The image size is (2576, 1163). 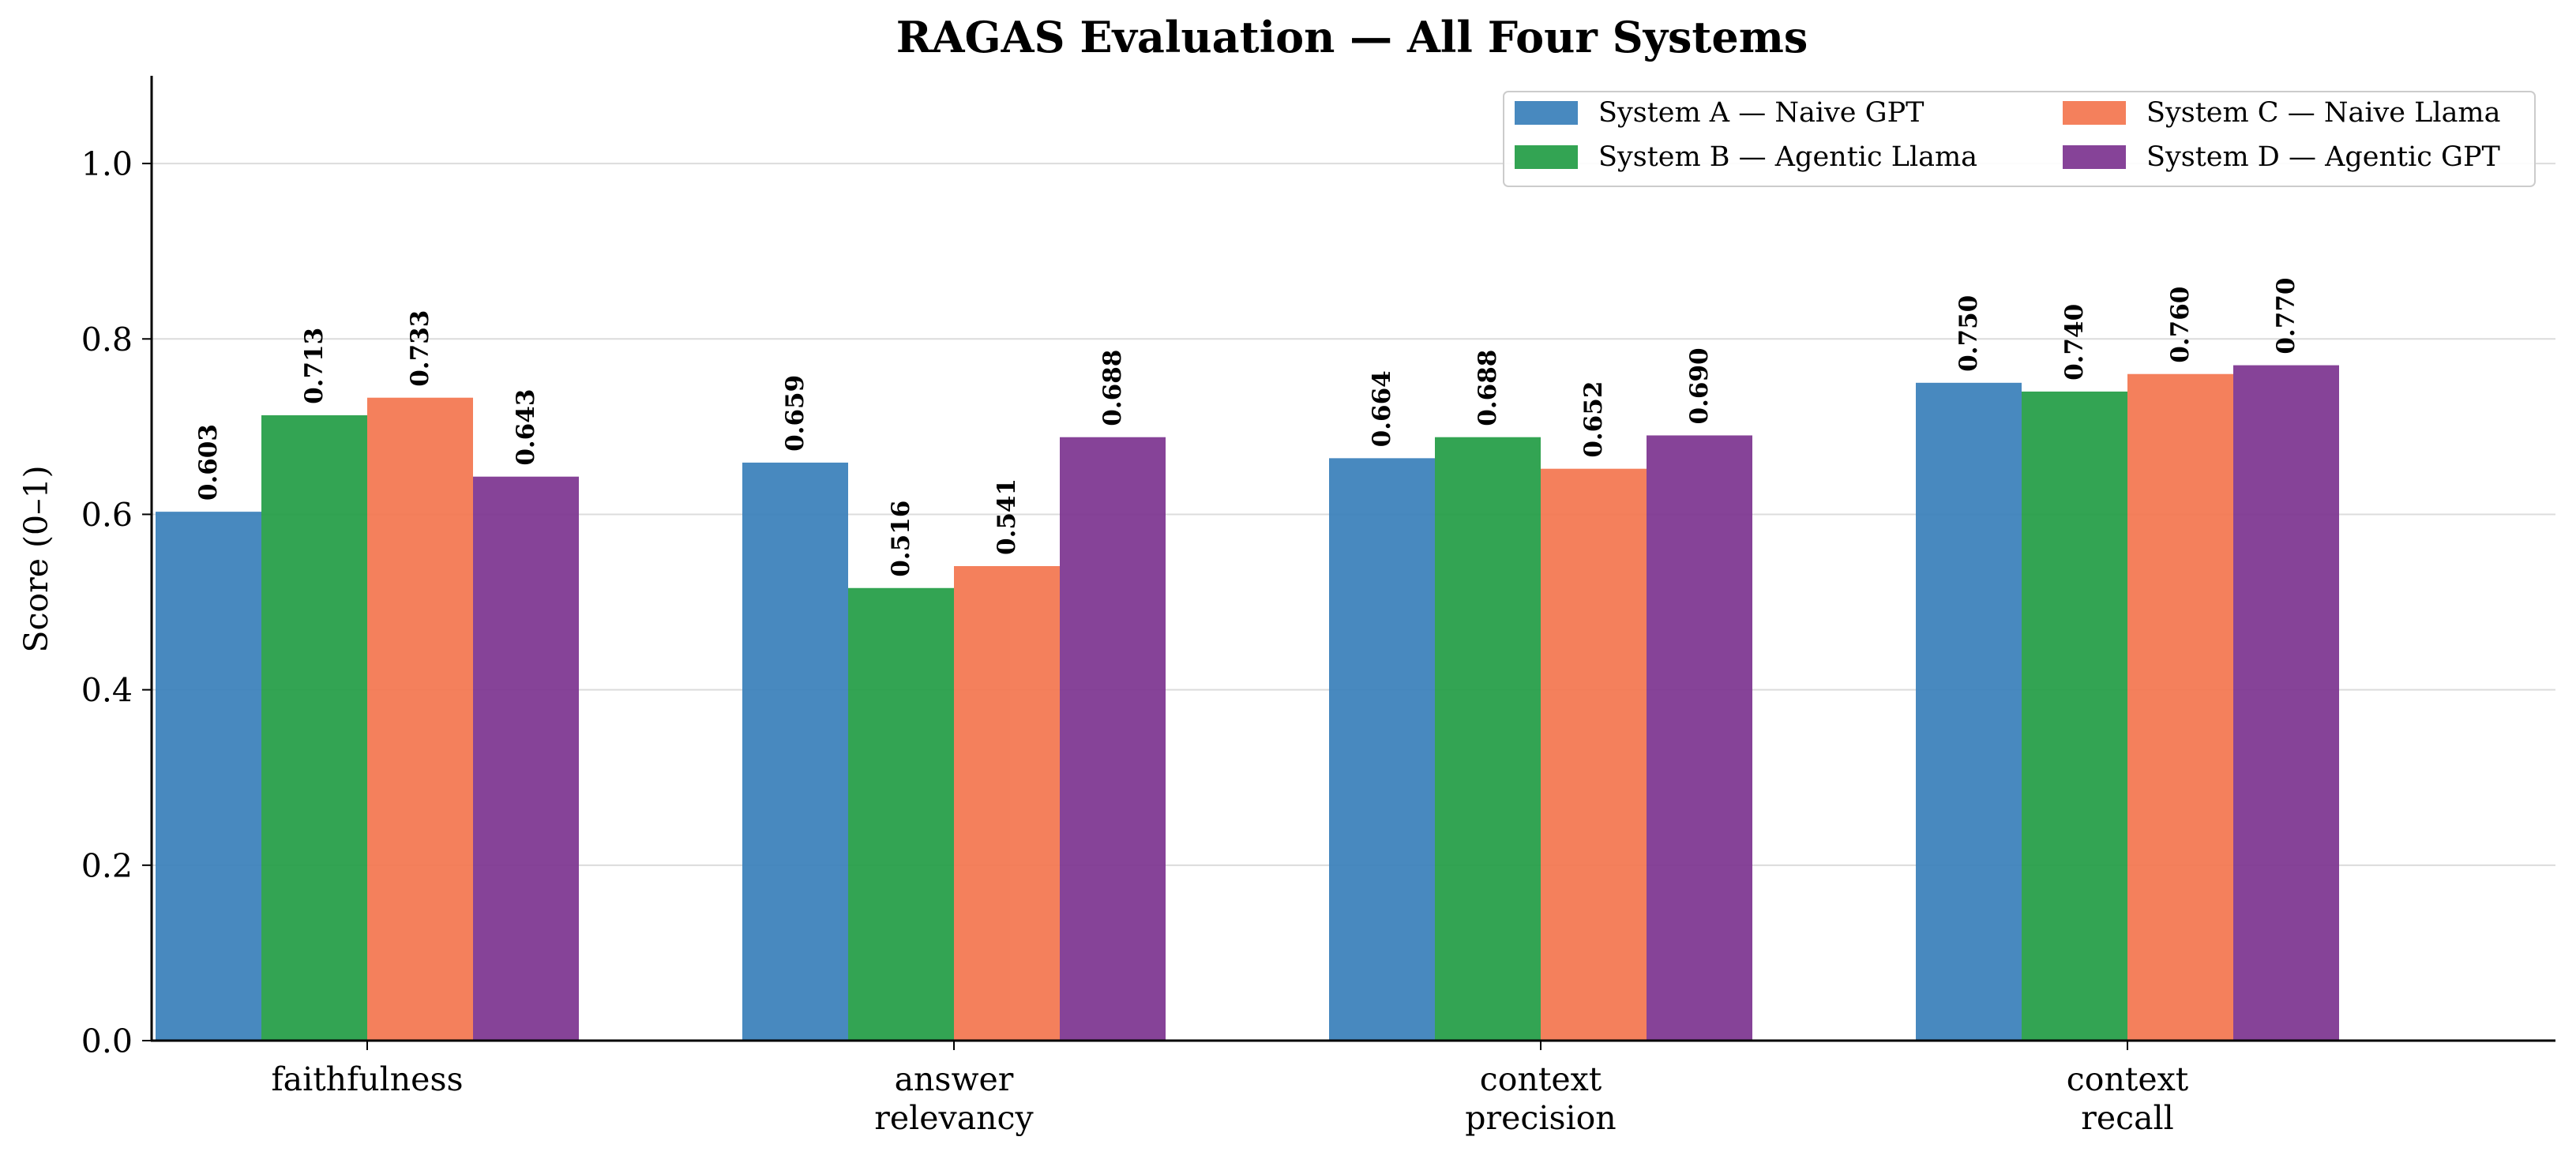 What do you see at coordinates (901, 539) in the screenshot?
I see `bar-value-label: 0.516` at bounding box center [901, 539].